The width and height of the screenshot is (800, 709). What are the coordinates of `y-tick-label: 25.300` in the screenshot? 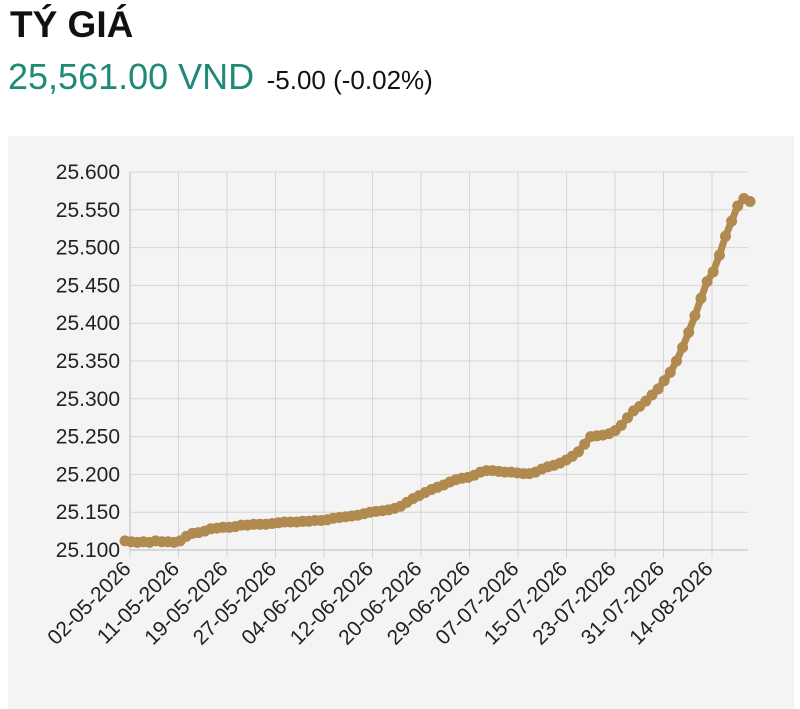 It's located at (88, 399).